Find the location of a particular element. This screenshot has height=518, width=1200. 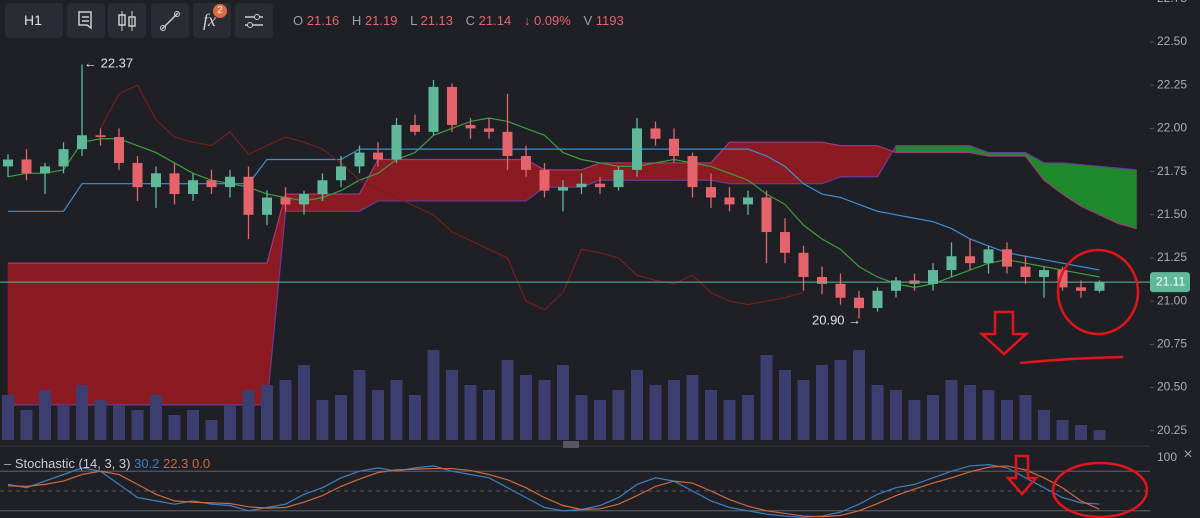

collapse-icon: – is located at coordinates (8, 463).